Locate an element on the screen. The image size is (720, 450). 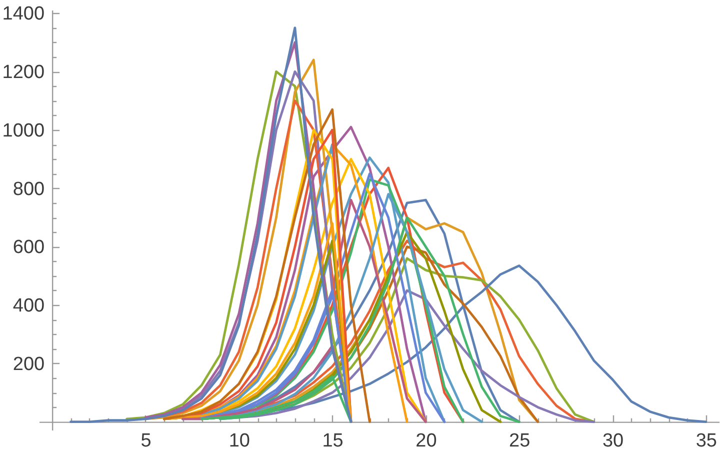
x-tick-label: 10 is located at coordinates (239, 440).